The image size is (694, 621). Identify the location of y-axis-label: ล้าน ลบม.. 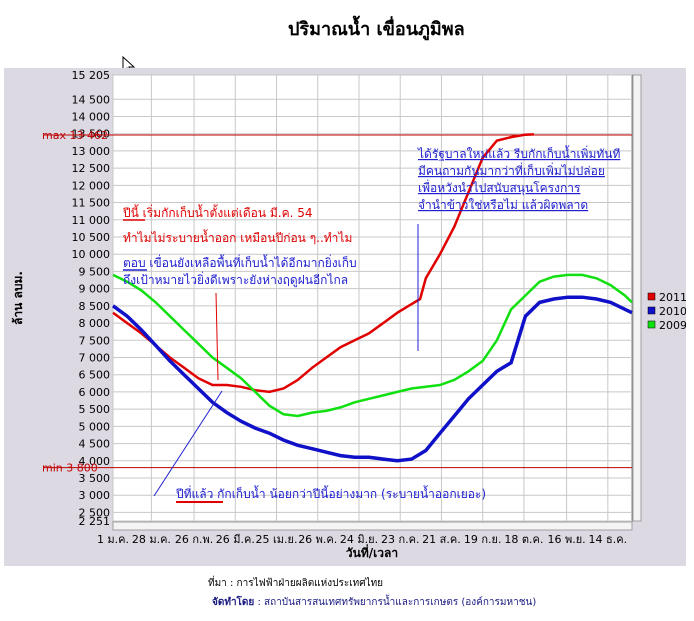
(18, 298).